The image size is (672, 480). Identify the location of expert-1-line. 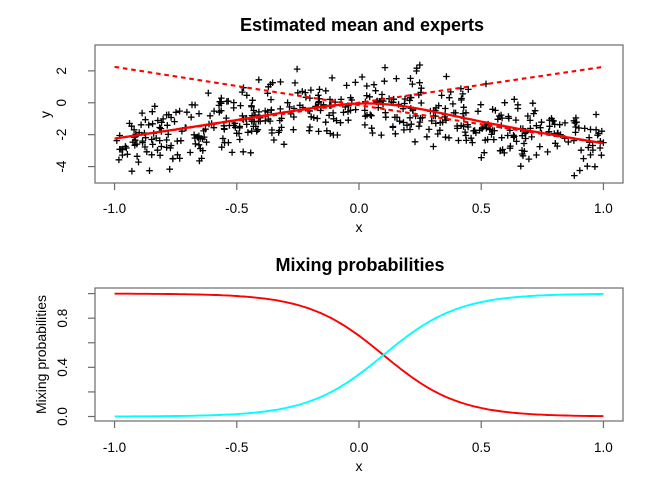
(359, 105).